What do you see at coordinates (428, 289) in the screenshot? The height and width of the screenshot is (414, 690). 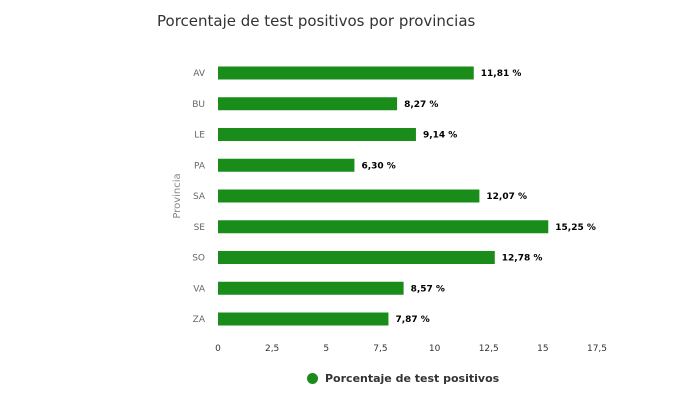 I see `data-label: 8,57 %` at bounding box center [428, 289].